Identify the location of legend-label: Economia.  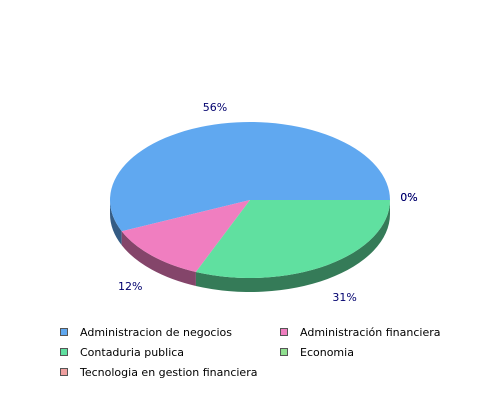
(327, 352).